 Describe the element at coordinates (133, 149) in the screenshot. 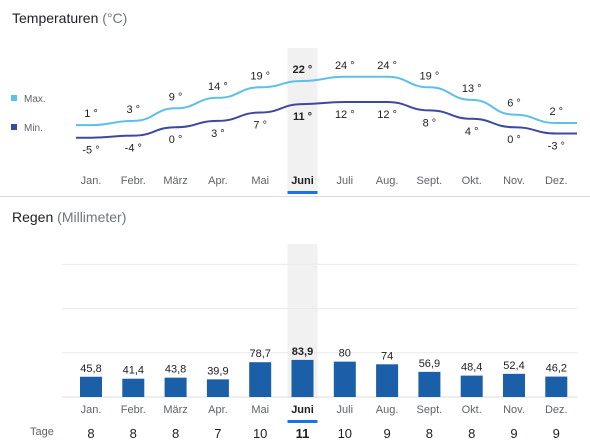

I see `temperature-min-label: -4 °` at that location.